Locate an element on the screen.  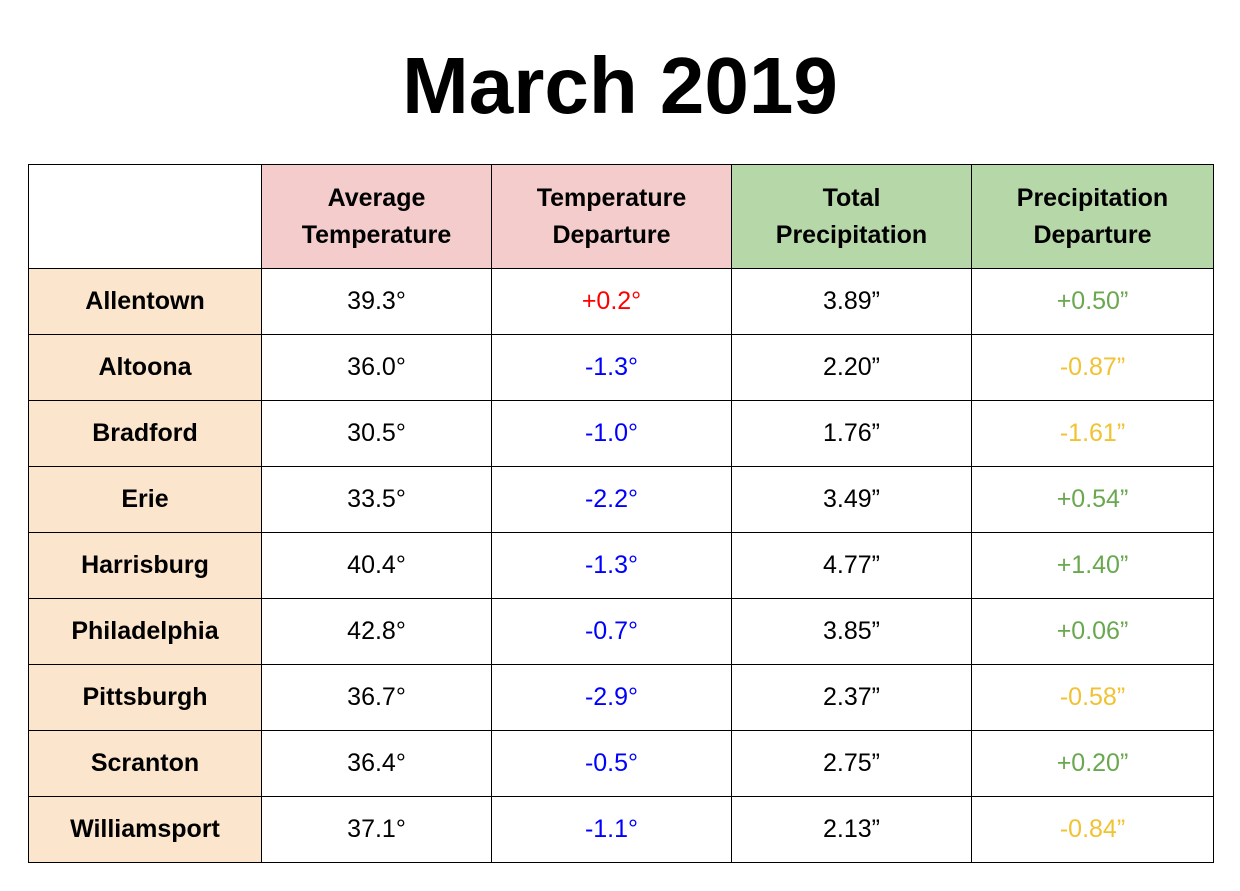
table-row: Philadelphia 42.8° -0.7° 3.85” +0.06” is located at coordinates (621, 631).